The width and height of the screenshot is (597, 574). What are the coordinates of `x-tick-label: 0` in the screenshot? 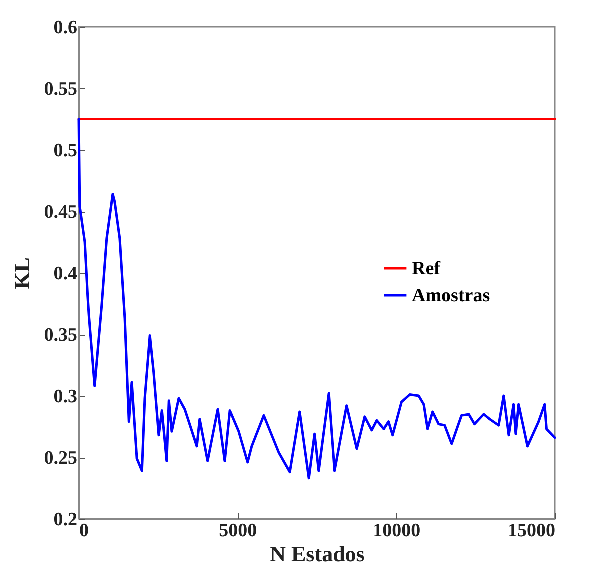 It's located at (84, 531).